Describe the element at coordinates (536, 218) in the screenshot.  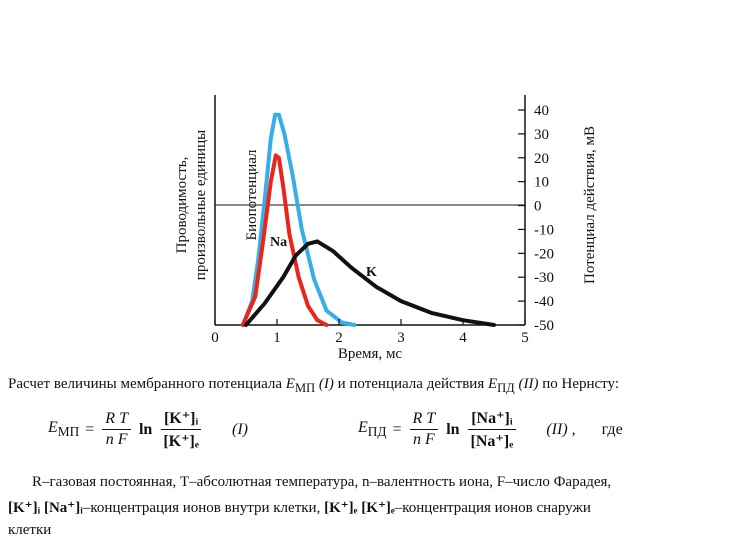
I see `y-right-ticks: 40 30 20 10 0 -10 -20 -30 -40 -50` at that location.